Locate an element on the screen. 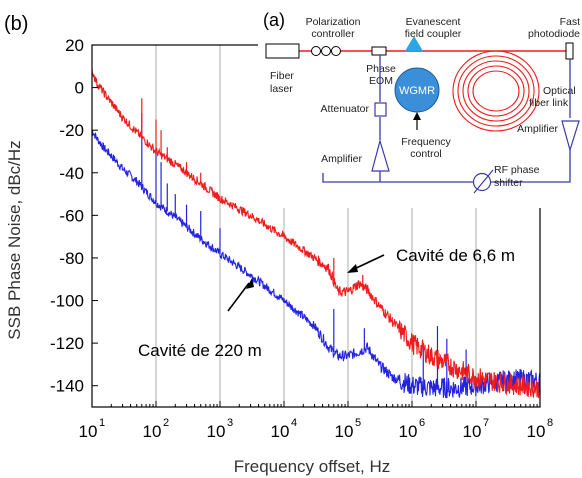 The width and height of the screenshot is (582, 478). x-tick-label: 10 2 is located at coordinates (156, 429).